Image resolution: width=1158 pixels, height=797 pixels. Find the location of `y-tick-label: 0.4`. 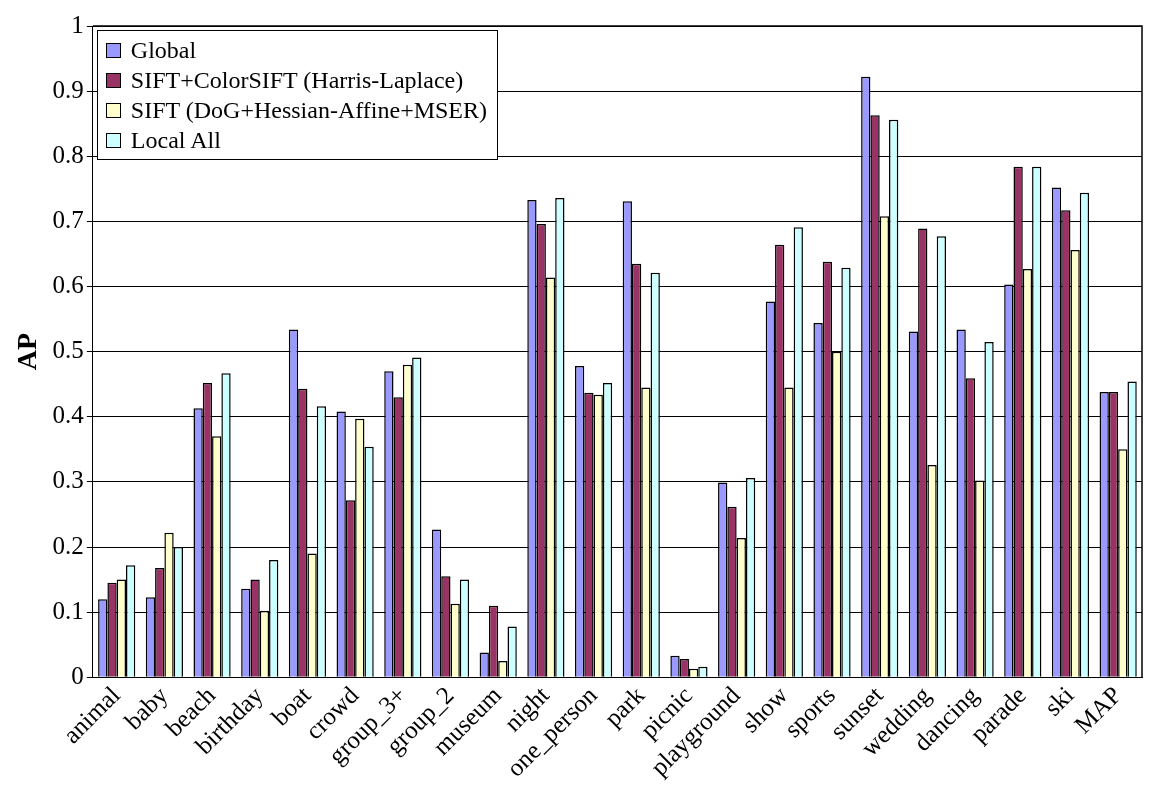

y-tick-label: 0.4 is located at coordinates (68, 415).